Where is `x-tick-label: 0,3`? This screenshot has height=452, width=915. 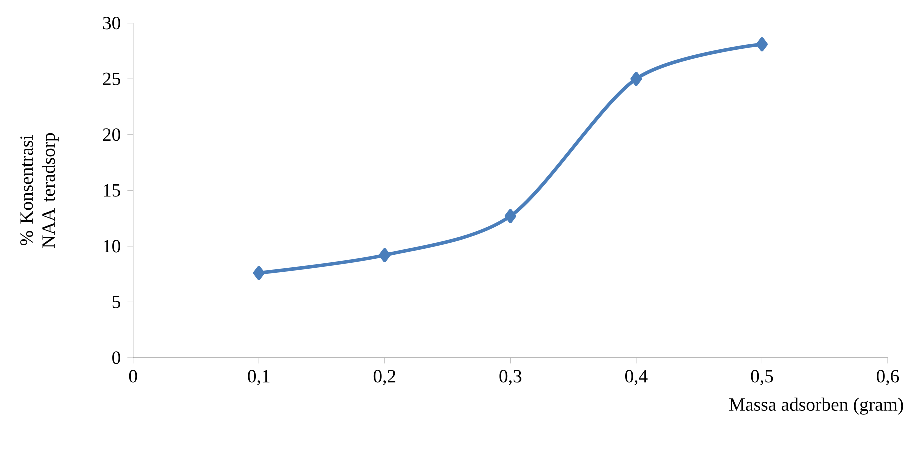
x-tick-label: 0,3 is located at coordinates (511, 378).